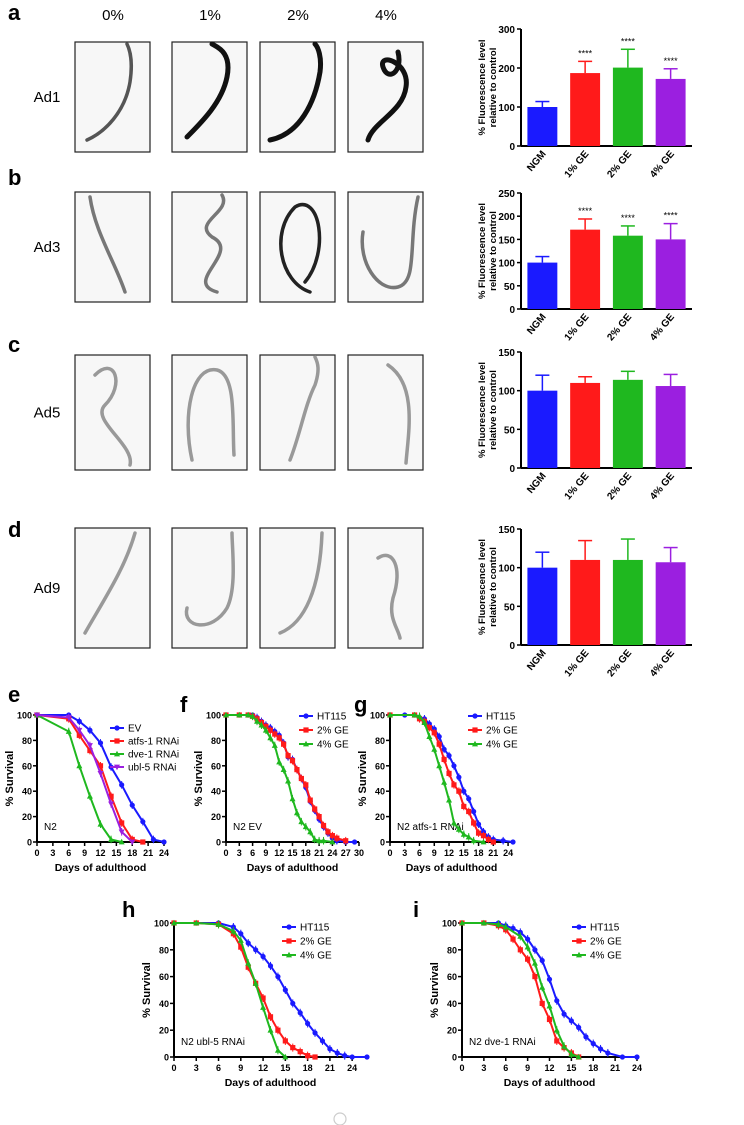 The height and width of the screenshot is (1125, 744). Describe the element at coordinates (196, 1068) in the screenshot. I see `x-tick-label: 3` at that location.